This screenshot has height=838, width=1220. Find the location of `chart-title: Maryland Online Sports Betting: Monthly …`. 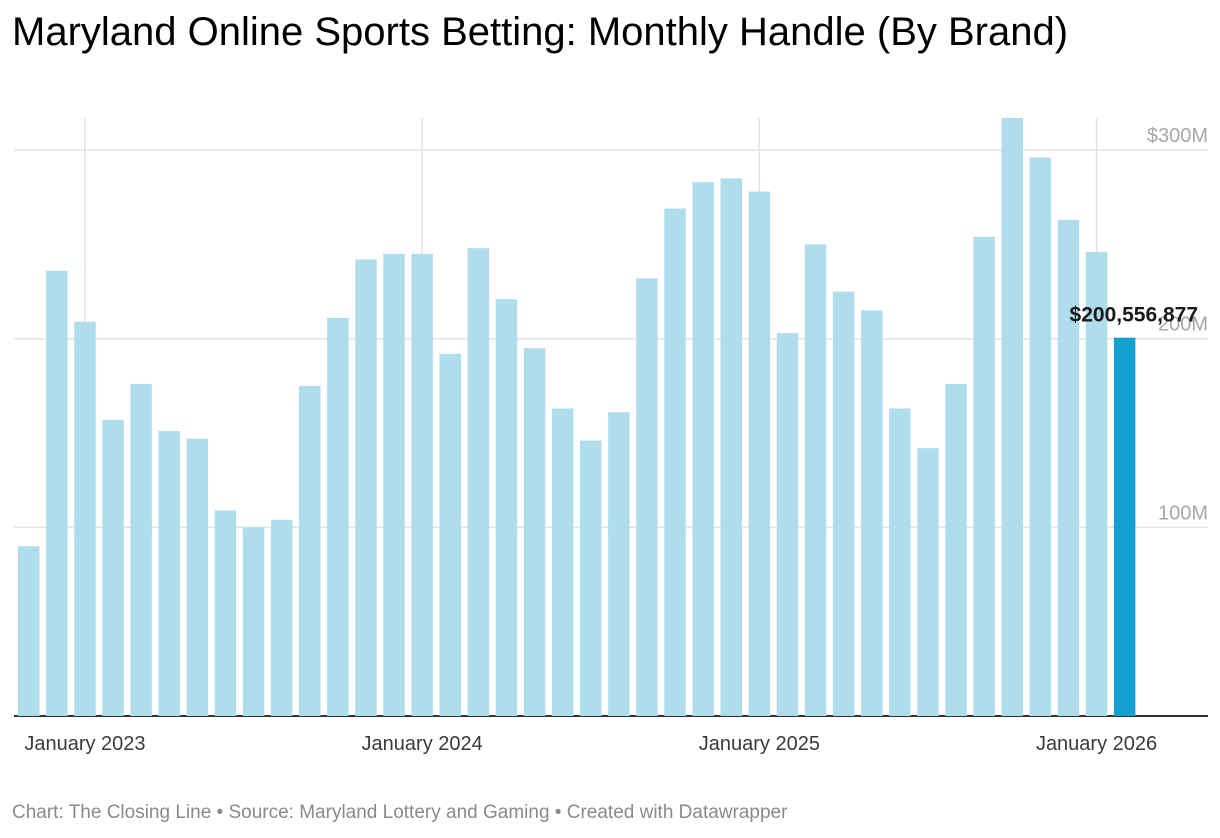

chart-title: Maryland Online Sports Betting: Monthly … is located at coordinates (540, 32).